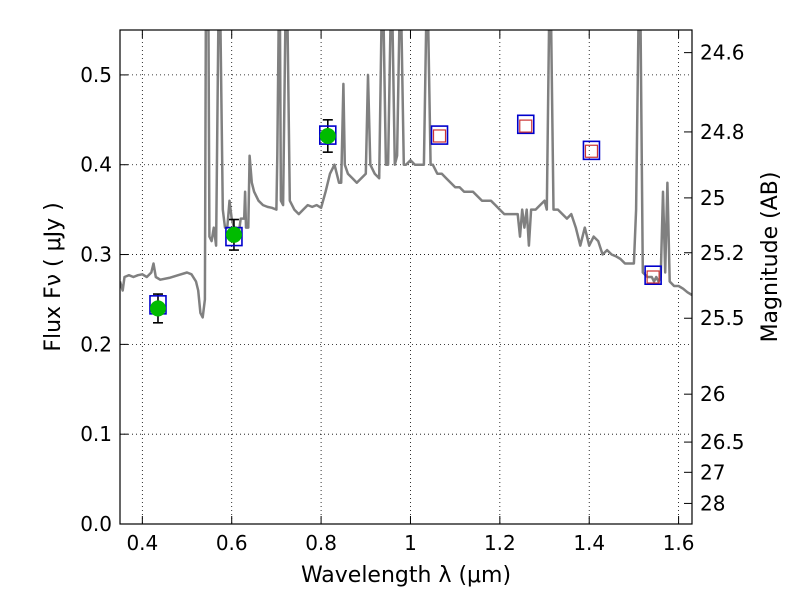 This screenshot has height=600, width=800. What do you see at coordinates (722, 442) in the screenshot?
I see `mag-tick-label: 26.5` at bounding box center [722, 442].